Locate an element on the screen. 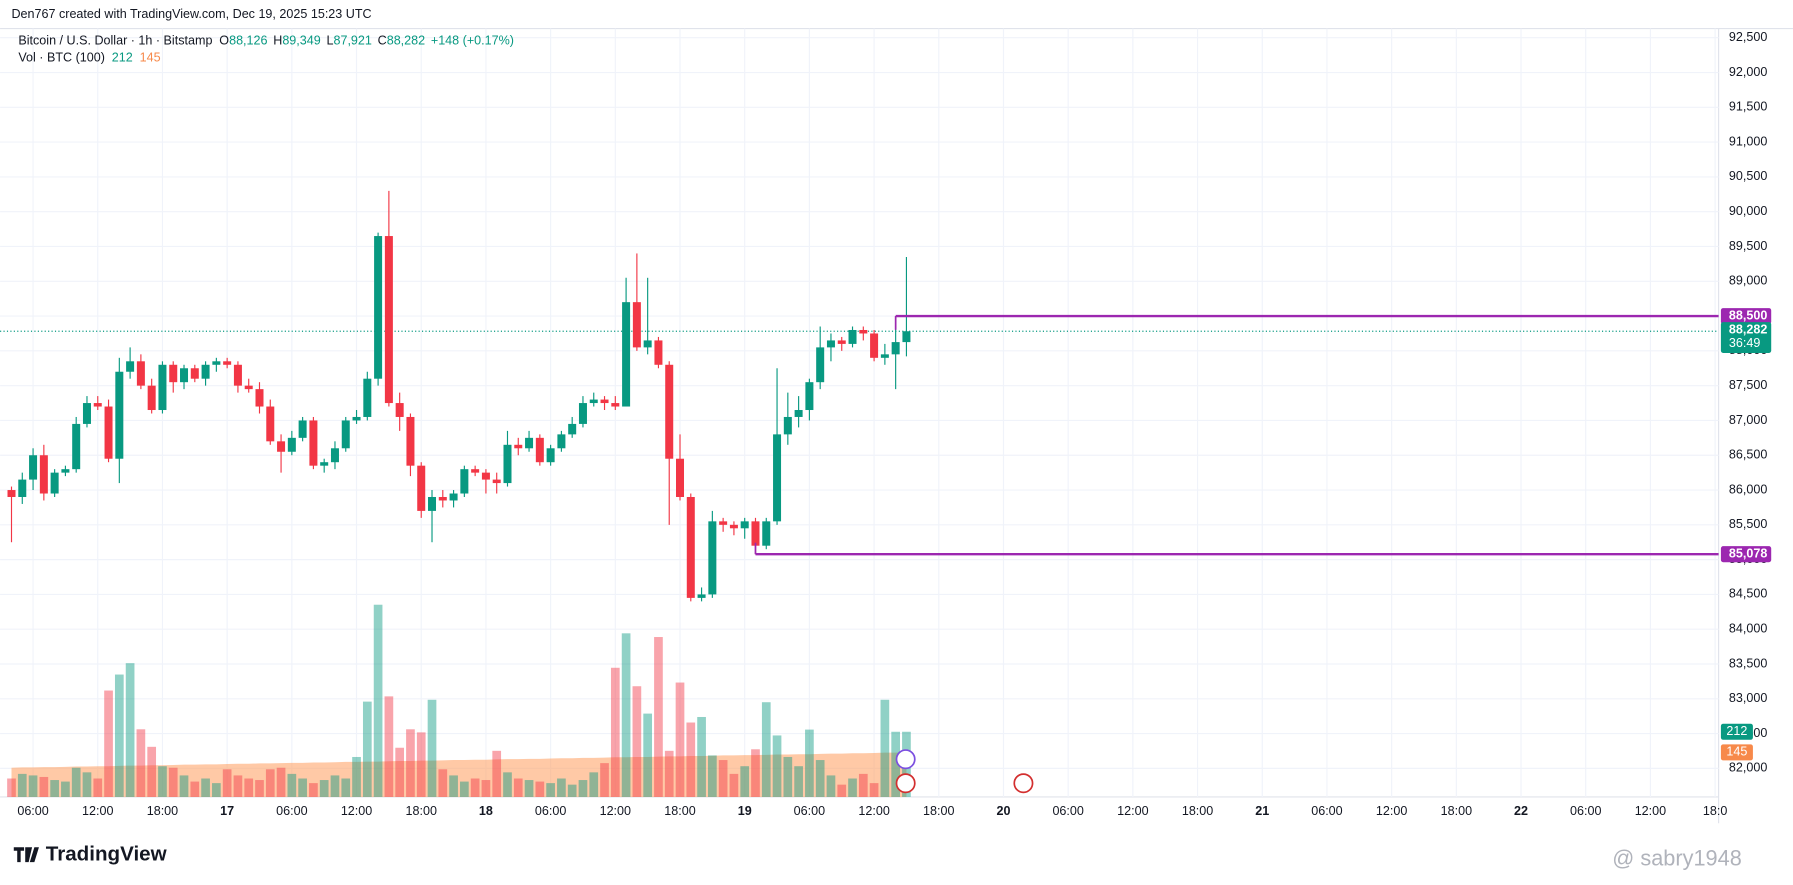 Image resolution: width=1793 pixels, height=885 pixels. level-tag is located at coordinates (1746, 554).